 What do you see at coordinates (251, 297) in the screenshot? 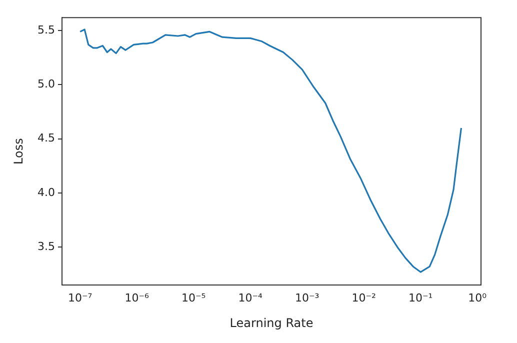
I see `x-tick-label: 10⁻⁴` at bounding box center [251, 297].